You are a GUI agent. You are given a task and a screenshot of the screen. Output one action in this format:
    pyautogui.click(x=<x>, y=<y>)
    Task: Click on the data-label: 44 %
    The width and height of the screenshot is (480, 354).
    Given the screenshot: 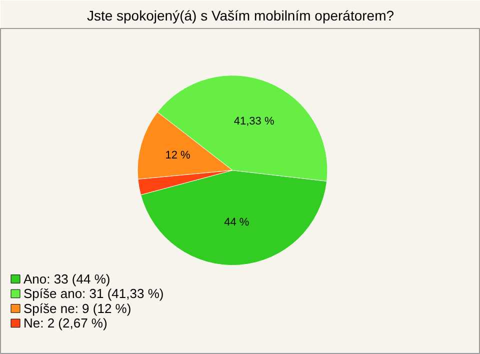 What is the action you would take?
    pyautogui.click(x=237, y=222)
    